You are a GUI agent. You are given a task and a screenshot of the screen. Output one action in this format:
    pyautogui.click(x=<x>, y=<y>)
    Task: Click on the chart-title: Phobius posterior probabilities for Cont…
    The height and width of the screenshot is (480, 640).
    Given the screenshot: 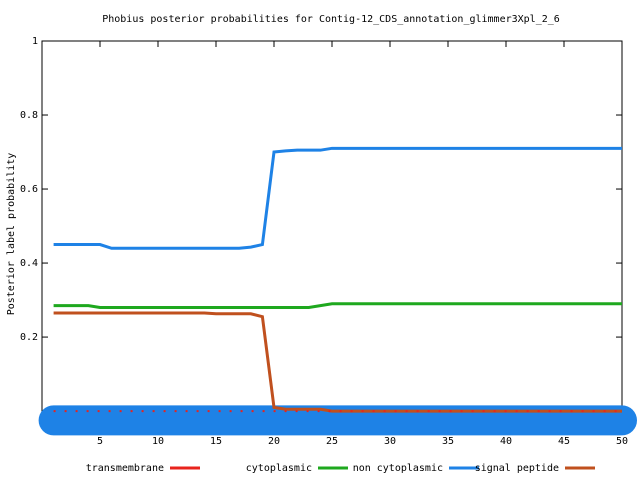 What is the action you would take?
    pyautogui.click(x=331, y=19)
    